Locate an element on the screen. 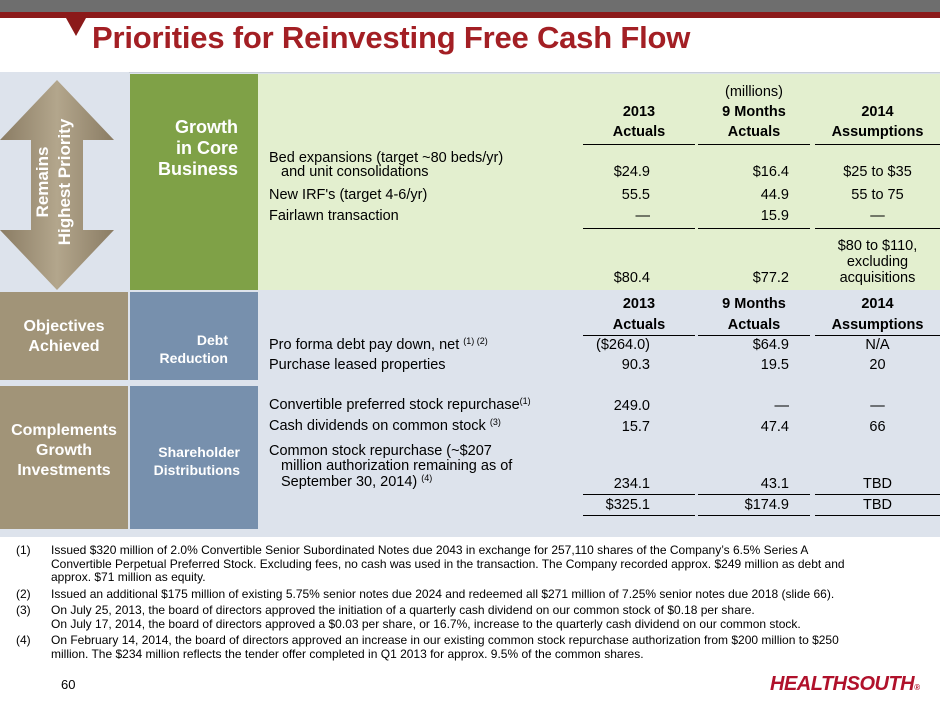  debt-reduction-block is located at coordinates (194, 336).